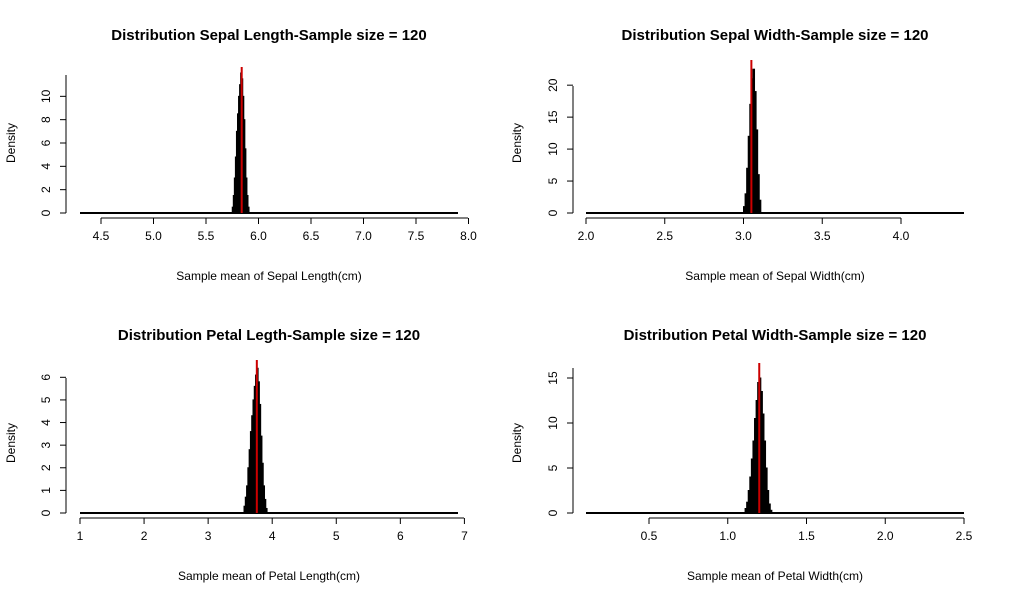  I want to click on x-tick-label: 4.0, so click(901, 236).